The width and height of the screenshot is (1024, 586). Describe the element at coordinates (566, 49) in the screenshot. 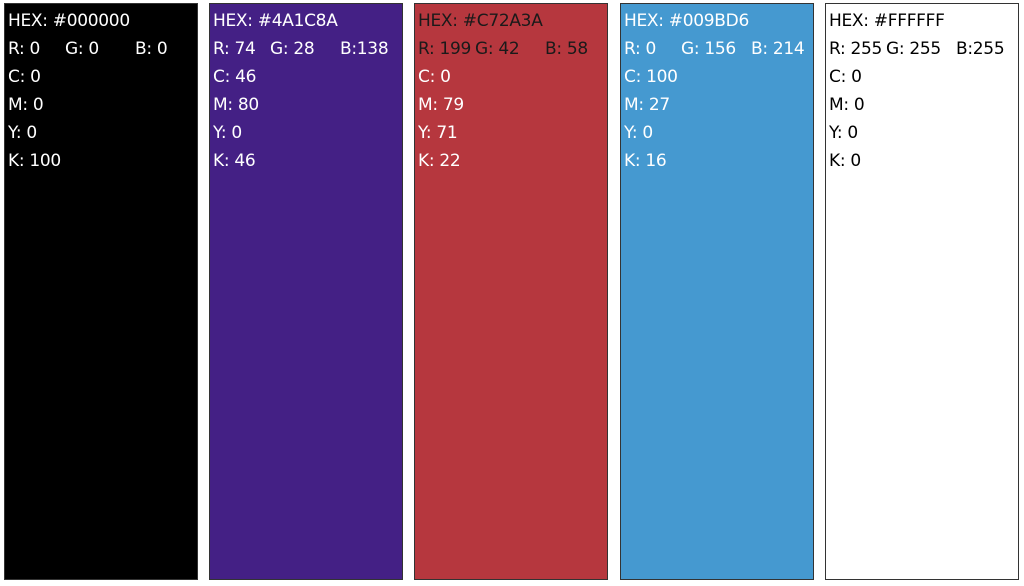

I see `b-label: B: 58` at that location.